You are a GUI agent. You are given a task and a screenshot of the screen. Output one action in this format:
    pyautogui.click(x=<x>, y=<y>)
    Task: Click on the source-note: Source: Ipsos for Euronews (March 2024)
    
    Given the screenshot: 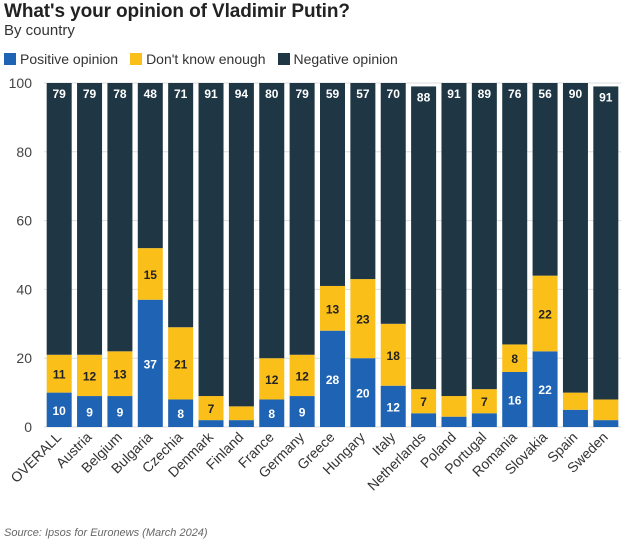 What is the action you would take?
    pyautogui.click(x=106, y=533)
    